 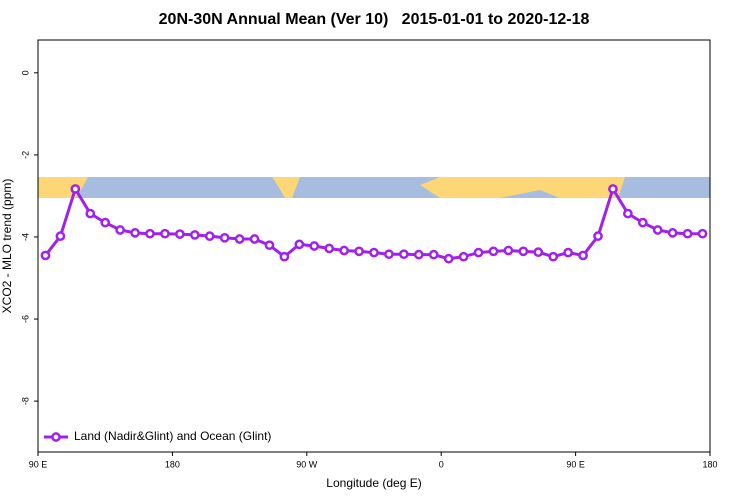 What do you see at coordinates (25, 72) in the screenshot?
I see `y-tick-label: 0` at bounding box center [25, 72].